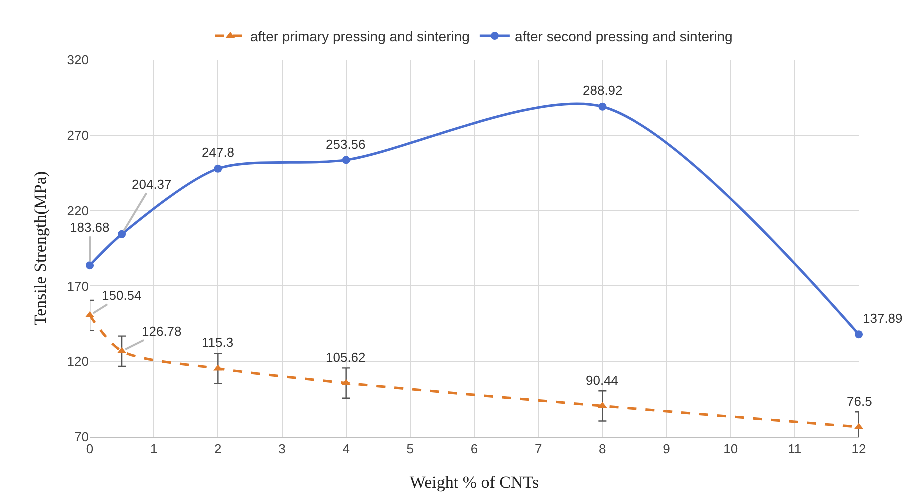  What do you see at coordinates (346, 449) in the screenshot?
I see `x-tick-label: 4` at bounding box center [346, 449].